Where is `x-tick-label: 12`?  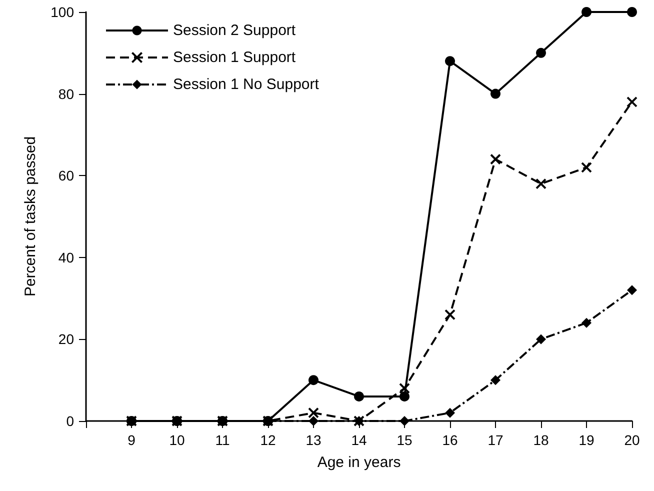
x-tick-label: 12 is located at coordinates (268, 440).